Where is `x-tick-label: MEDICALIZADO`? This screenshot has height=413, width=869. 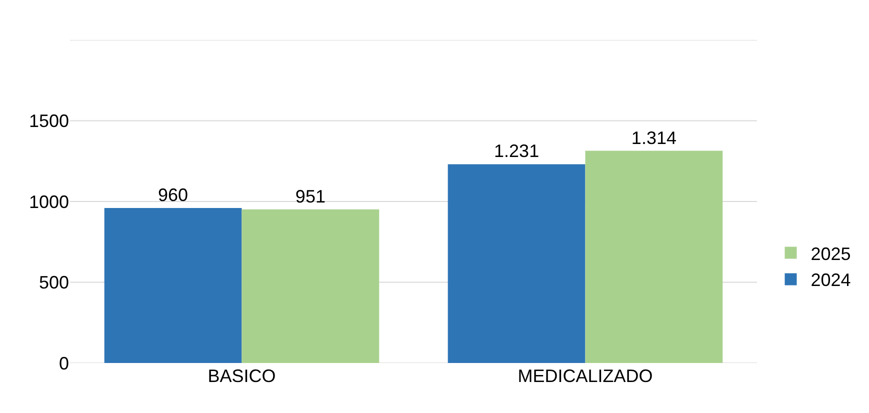 x-tick-label: MEDICALIZADO is located at coordinates (585, 376).